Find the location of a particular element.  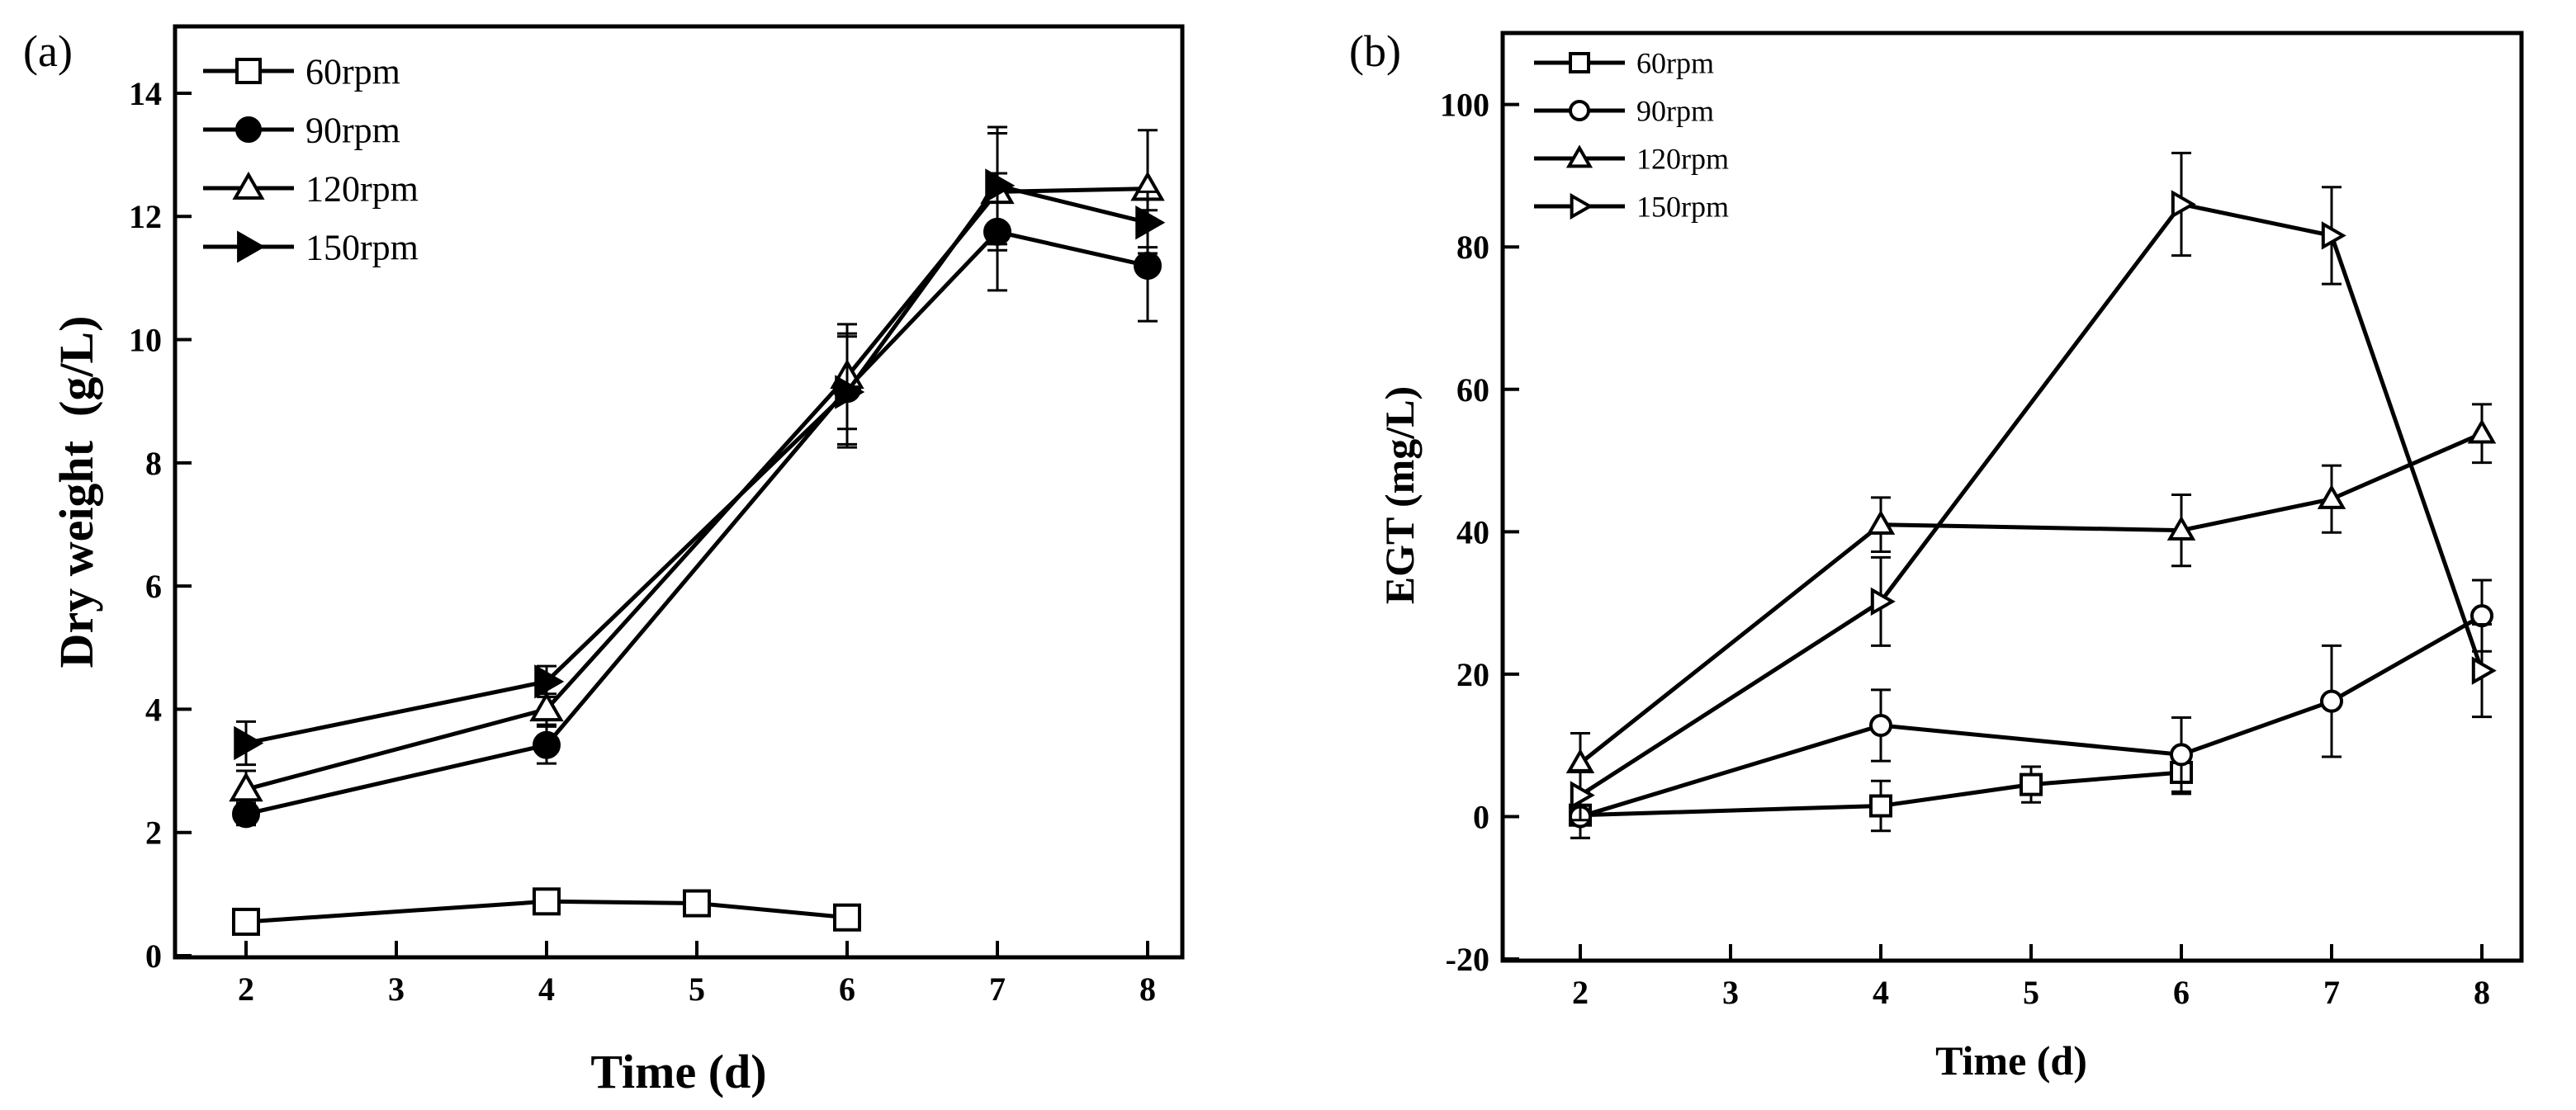

panel-a-y-tick-label: 6 is located at coordinates (153, 586).